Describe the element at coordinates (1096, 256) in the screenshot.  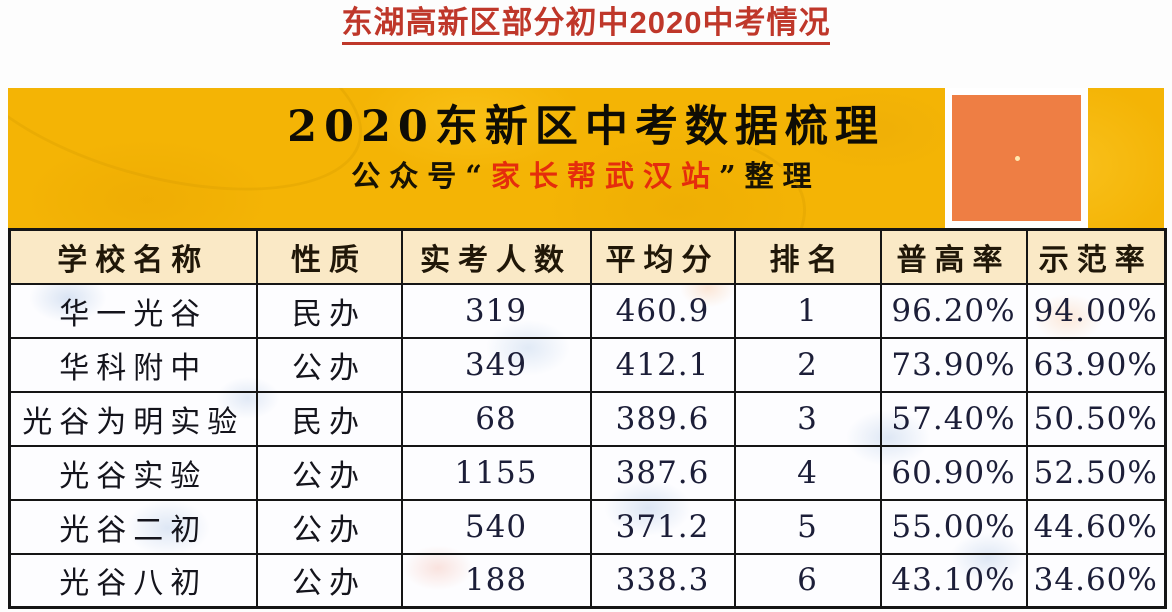
I see `col-header-demo-rate: 示范率` at that location.